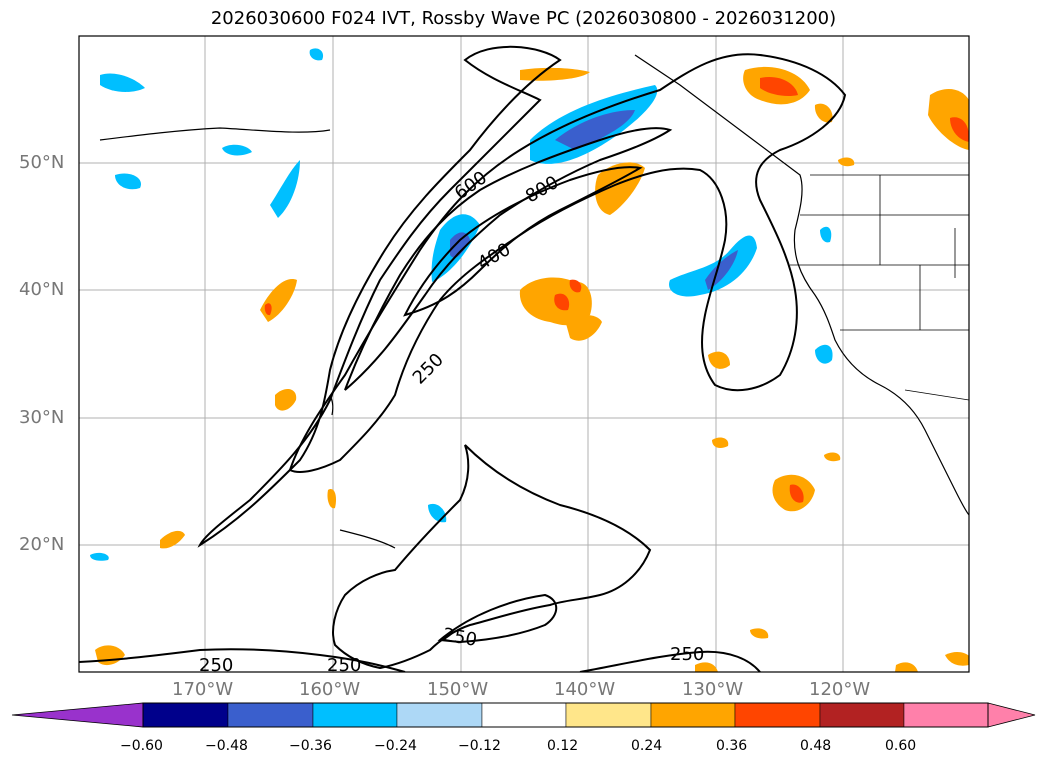 The width and height of the screenshot is (1047, 765). Describe the element at coordinates (840, 689) in the screenshot. I see `lon-label-120w: 120°W` at that location.